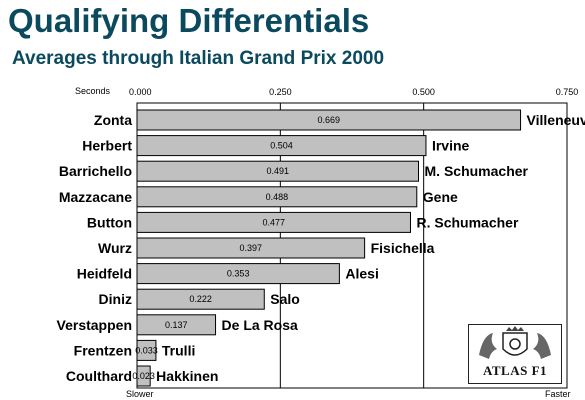 The image size is (585, 400). What do you see at coordinates (567, 92) in the screenshot?
I see `x-tick-label: 0.750` at bounding box center [567, 92].